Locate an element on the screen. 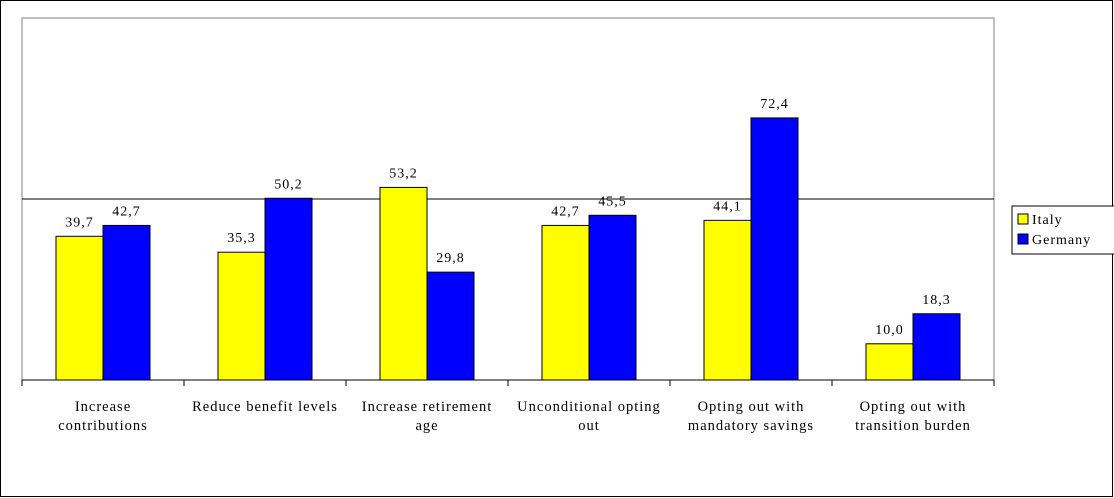 The image size is (1114, 498). data-label: 44,1 is located at coordinates (727, 206).